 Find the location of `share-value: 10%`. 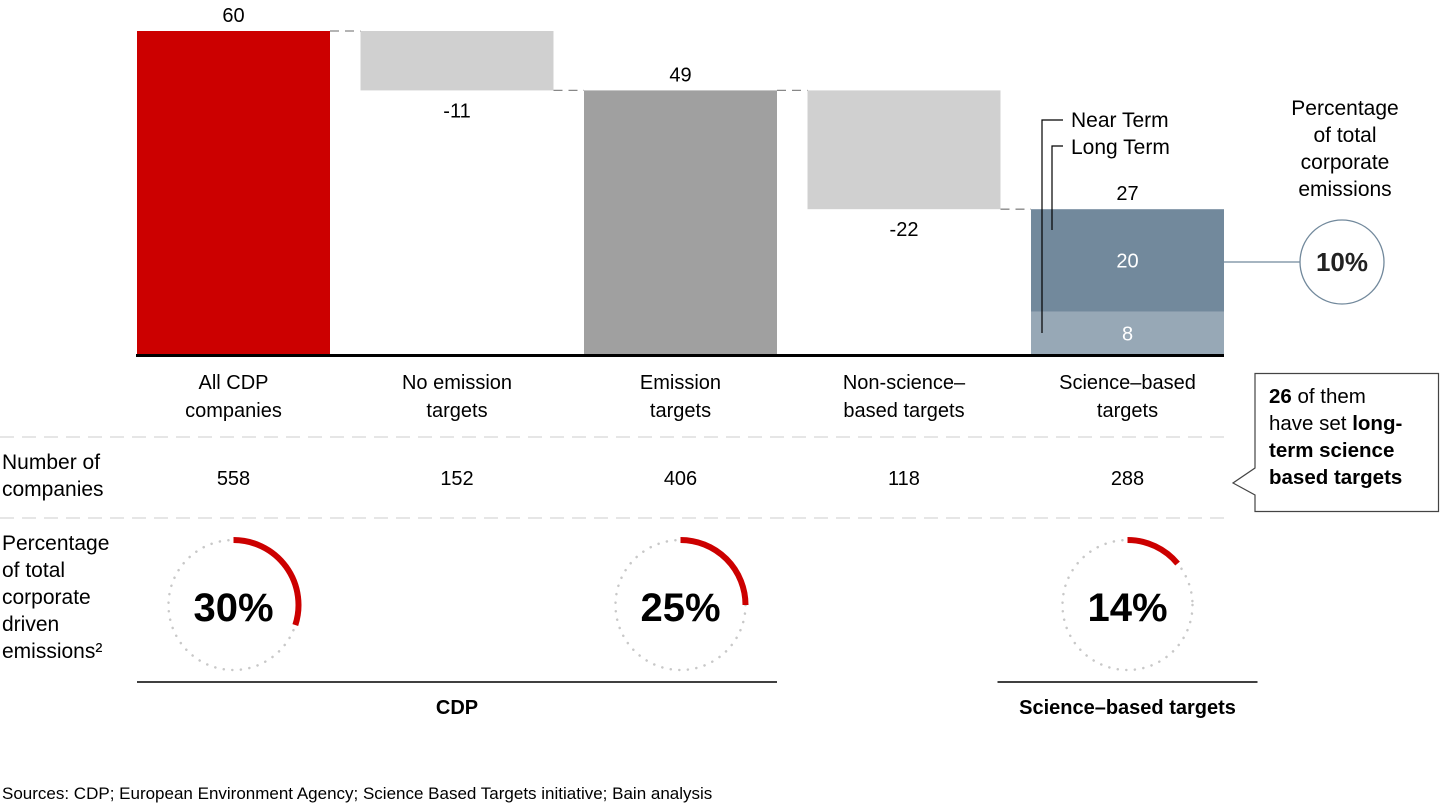

share-value: 10% is located at coordinates (1342, 262).